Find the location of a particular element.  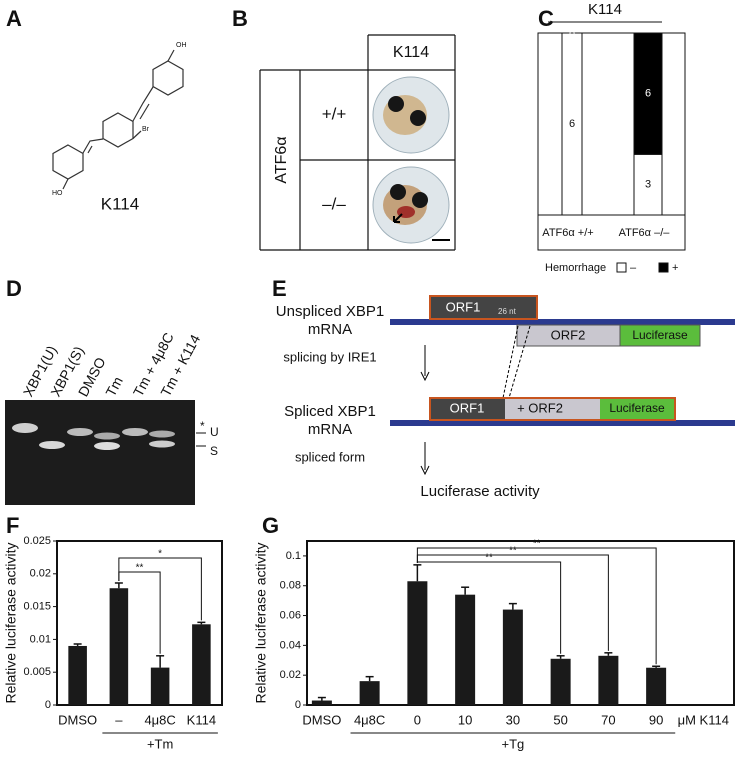

row-header: ATF6α is located at coordinates (281, 159).